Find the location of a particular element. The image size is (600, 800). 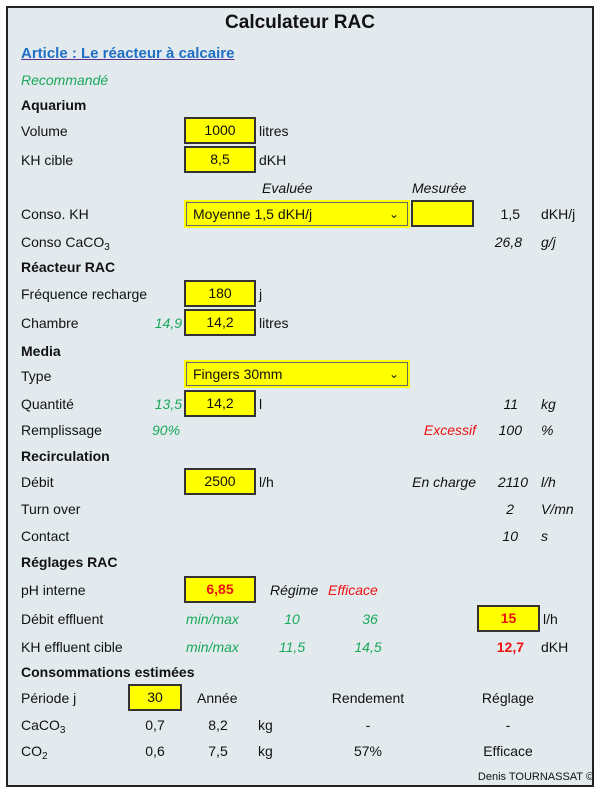

kh-effluent-max: 14,5 is located at coordinates (368, 647).